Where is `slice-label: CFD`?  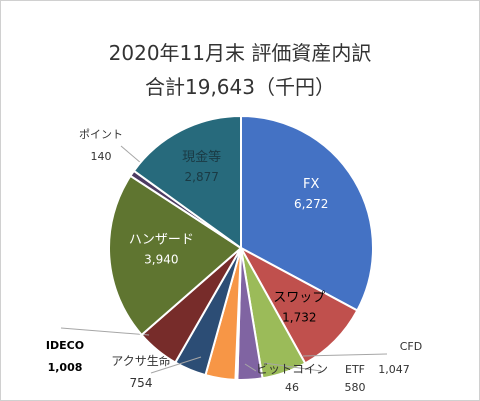
slice-label: CFD is located at coordinates (411, 346).